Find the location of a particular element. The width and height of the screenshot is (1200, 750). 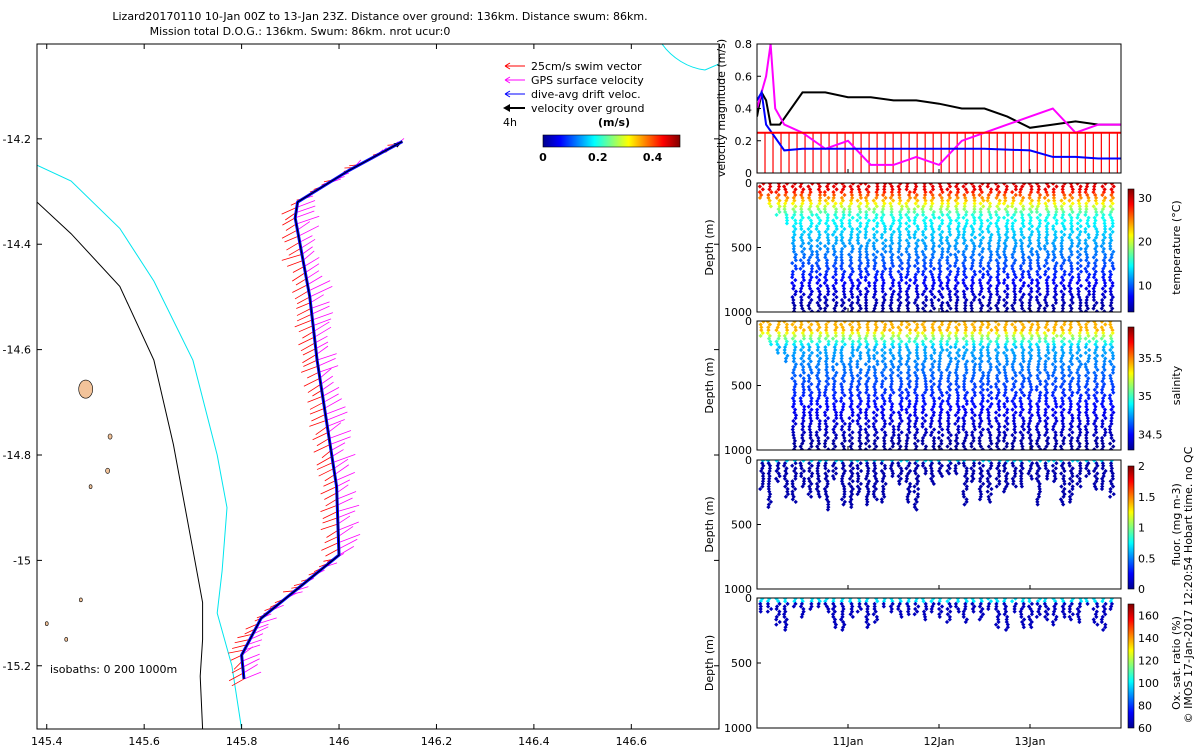

velocity-frame is located at coordinates (939, 108).